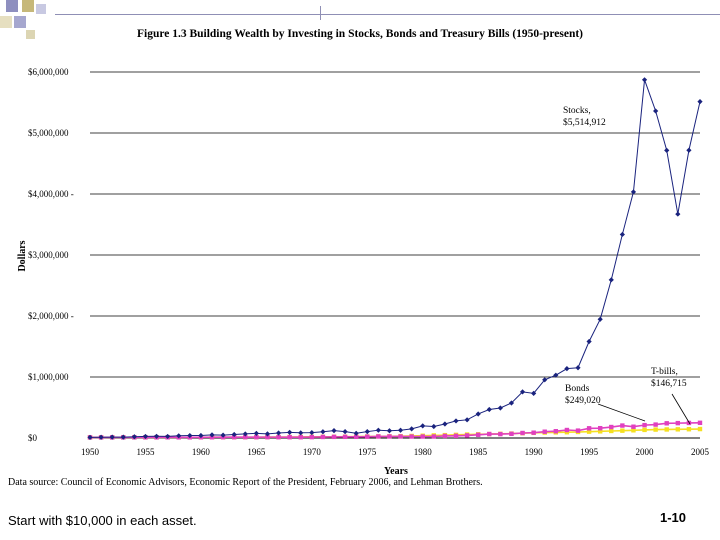 This screenshot has height=540, width=720. What do you see at coordinates (48, 377) in the screenshot?
I see `y-tick-label: $1,000,000` at bounding box center [48, 377].